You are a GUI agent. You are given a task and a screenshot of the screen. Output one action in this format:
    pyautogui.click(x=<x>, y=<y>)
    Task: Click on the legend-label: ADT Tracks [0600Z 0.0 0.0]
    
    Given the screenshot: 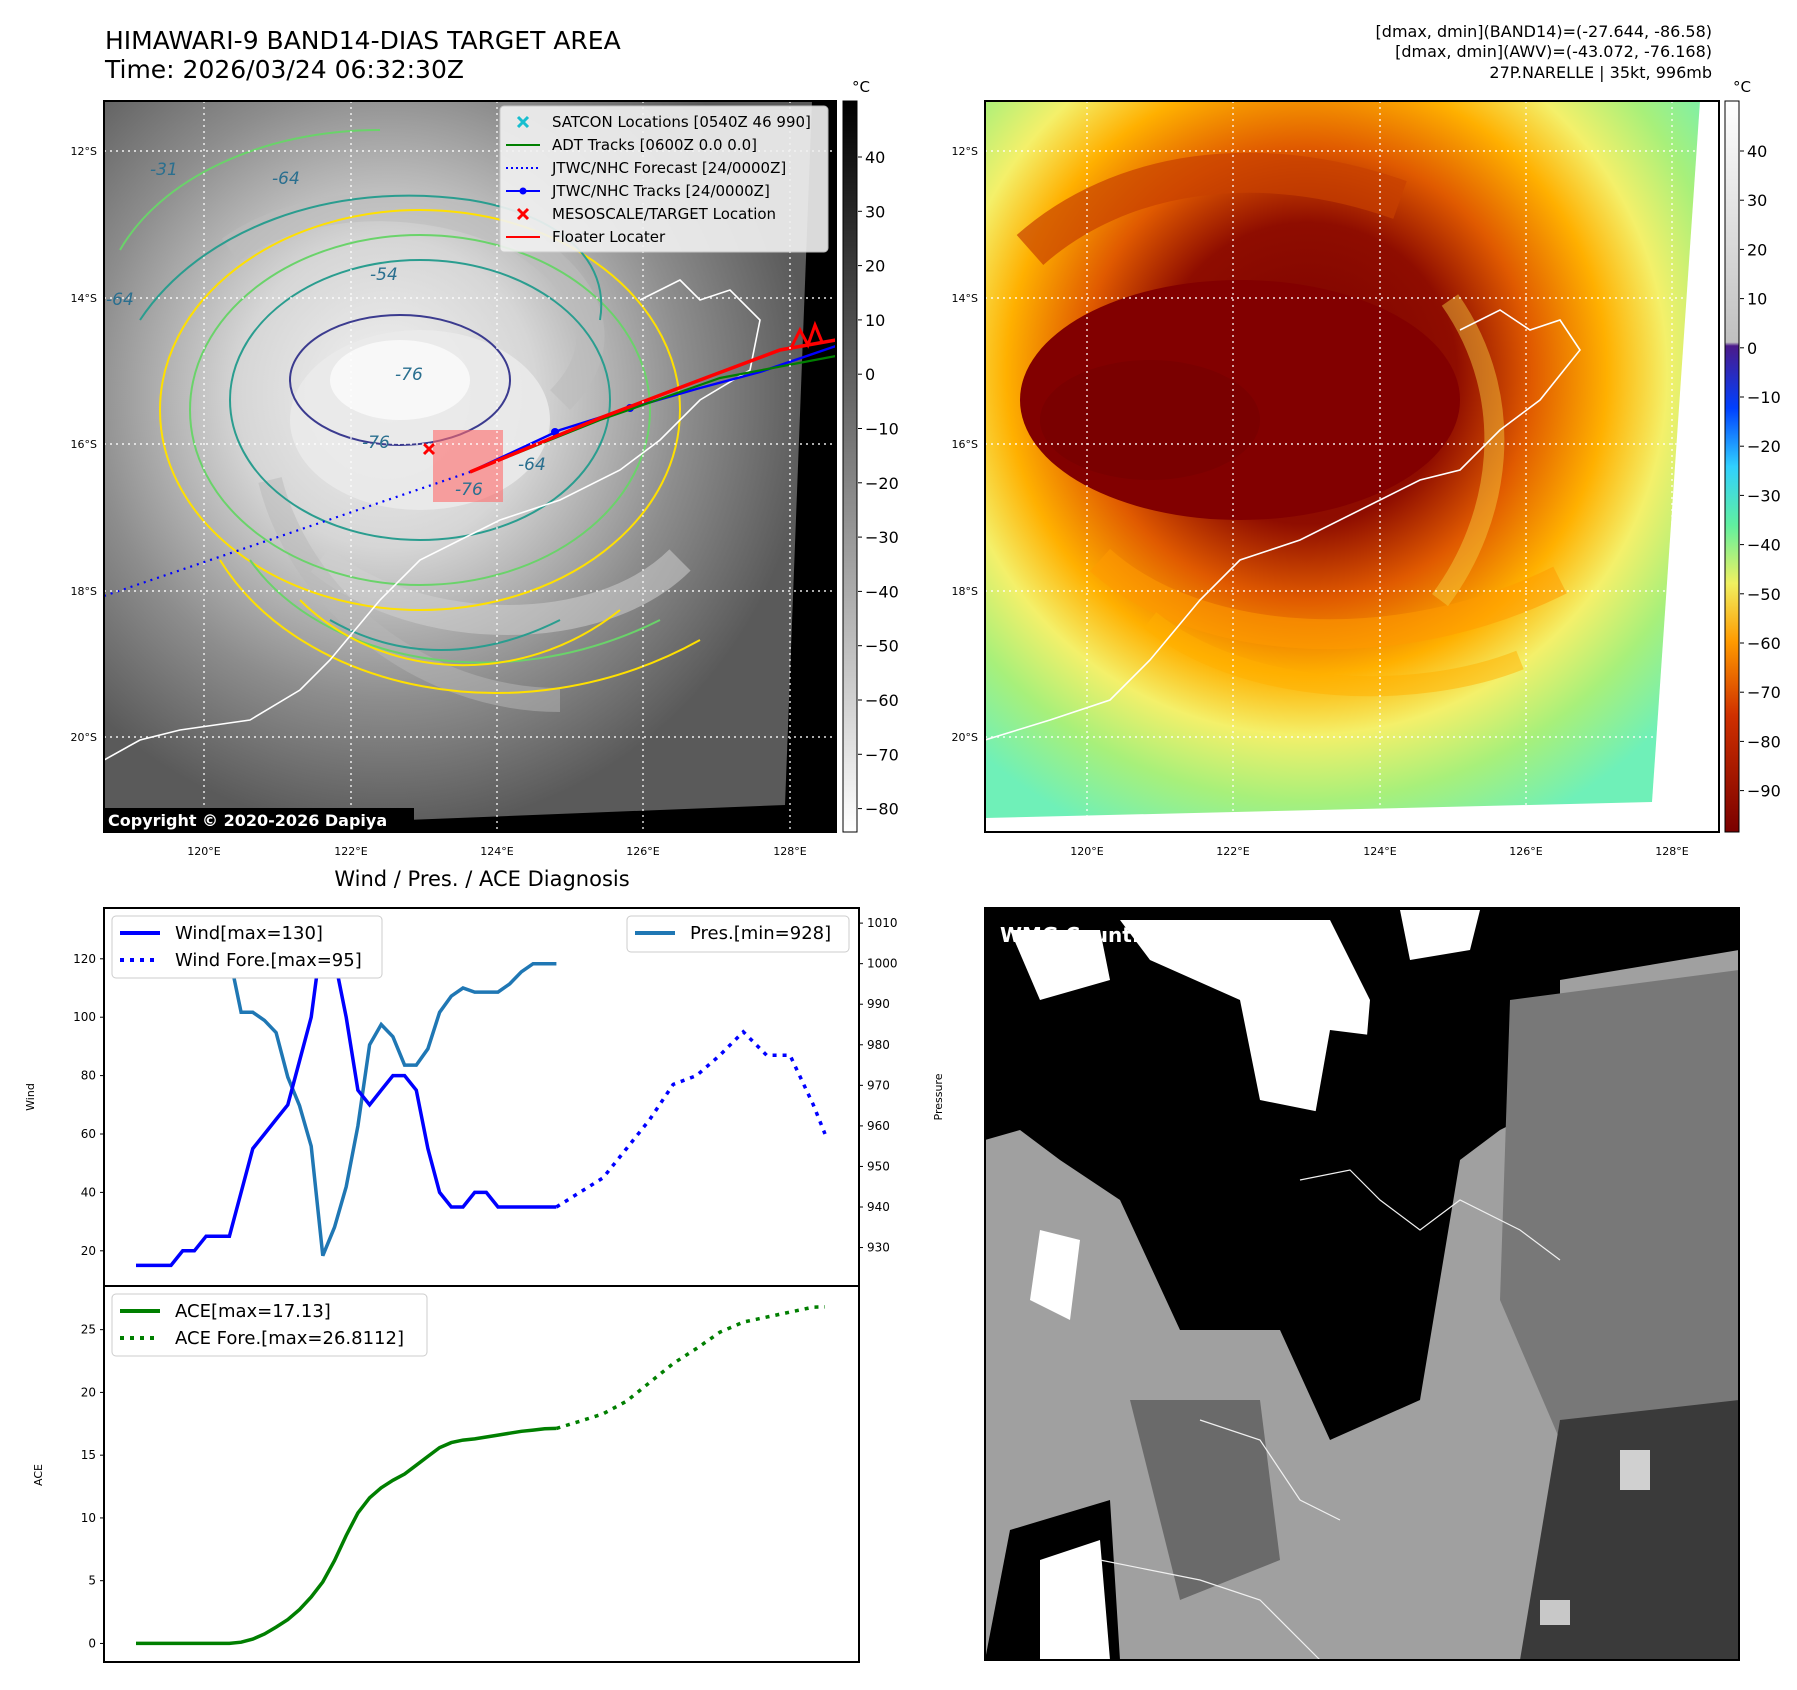 What is the action you would take?
    pyautogui.click(x=654, y=145)
    